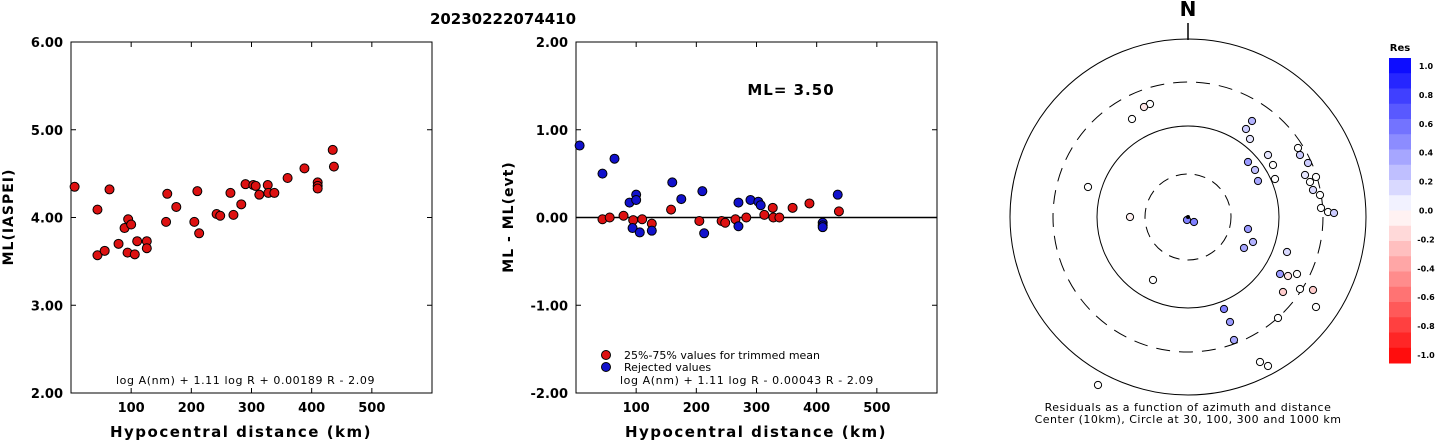 This screenshot has width=1437, height=441. I want to click on y-tick-label: 0.00, so click(552, 219).